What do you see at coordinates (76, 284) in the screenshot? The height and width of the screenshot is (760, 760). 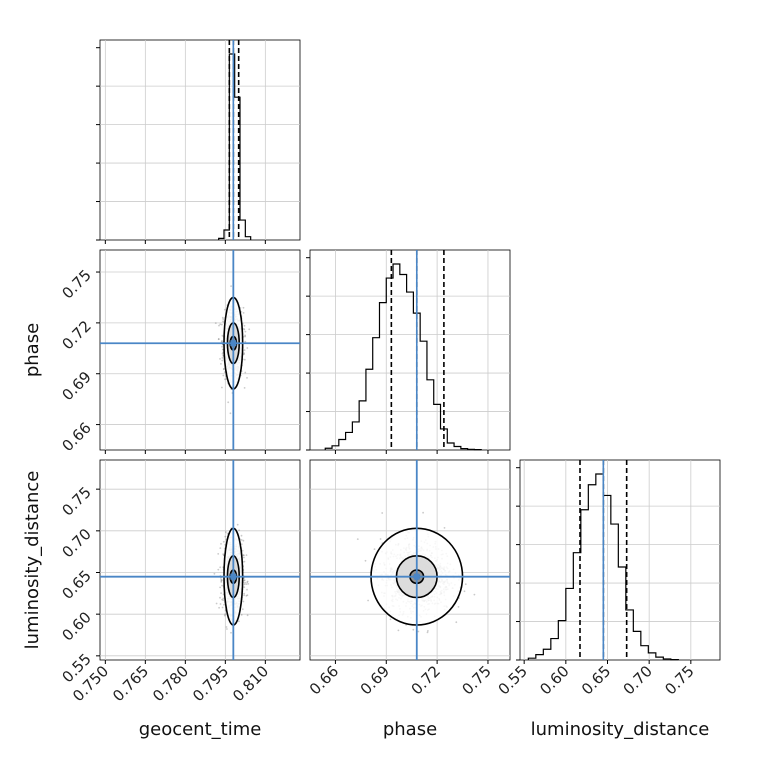 I see `y-tick-label: 0.75` at bounding box center [76, 284].